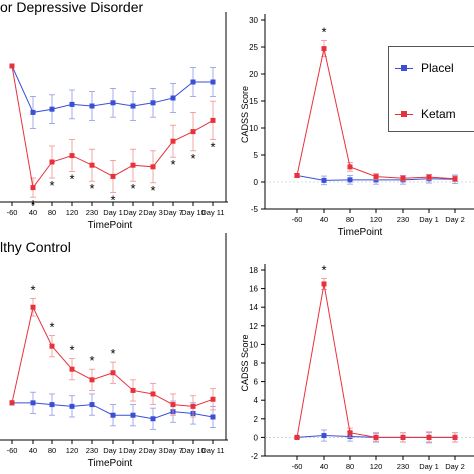 The width and height of the screenshot is (474, 474). I want to click on x-tick-label: 40, so click(33, 212).